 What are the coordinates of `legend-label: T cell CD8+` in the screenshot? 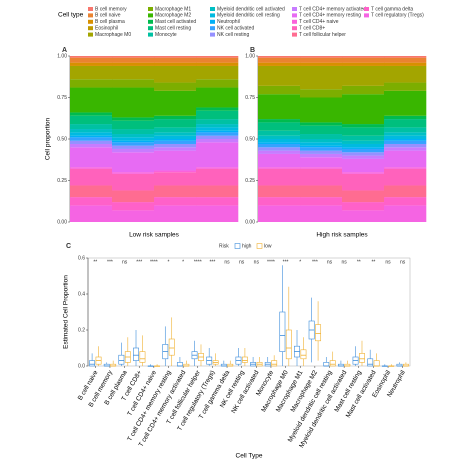 It's located at (312, 29).